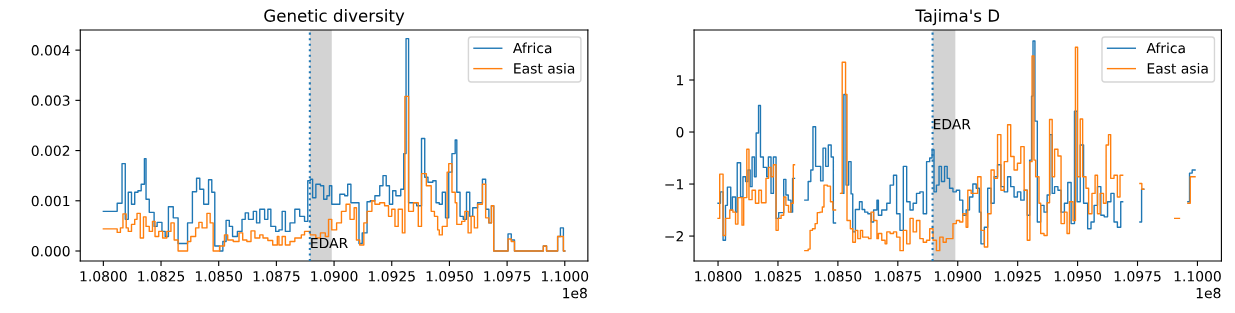  What do you see at coordinates (50, 251) in the screenshot?
I see `y-tick-label: 0.000` at bounding box center [50, 251].